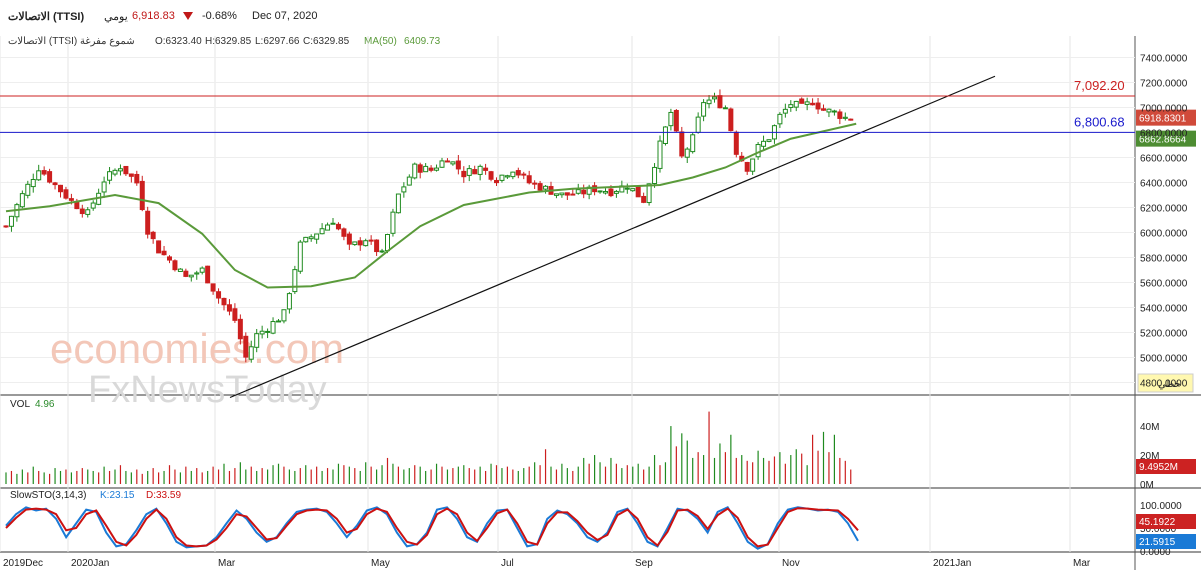 This screenshot has width=1201, height=570. I want to click on x-tick-label: 2021Jan, so click(952, 563).